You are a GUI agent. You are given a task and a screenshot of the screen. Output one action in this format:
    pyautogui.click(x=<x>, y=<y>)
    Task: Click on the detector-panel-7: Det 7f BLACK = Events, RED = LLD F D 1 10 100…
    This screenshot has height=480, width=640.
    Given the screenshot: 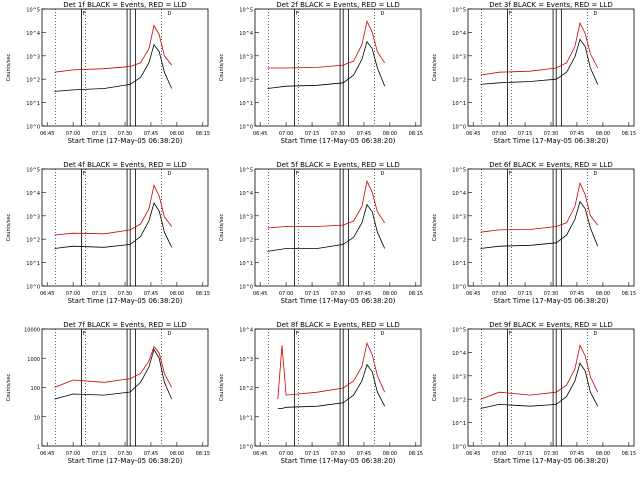 What is the action you would take?
    pyautogui.click(x=106, y=400)
    